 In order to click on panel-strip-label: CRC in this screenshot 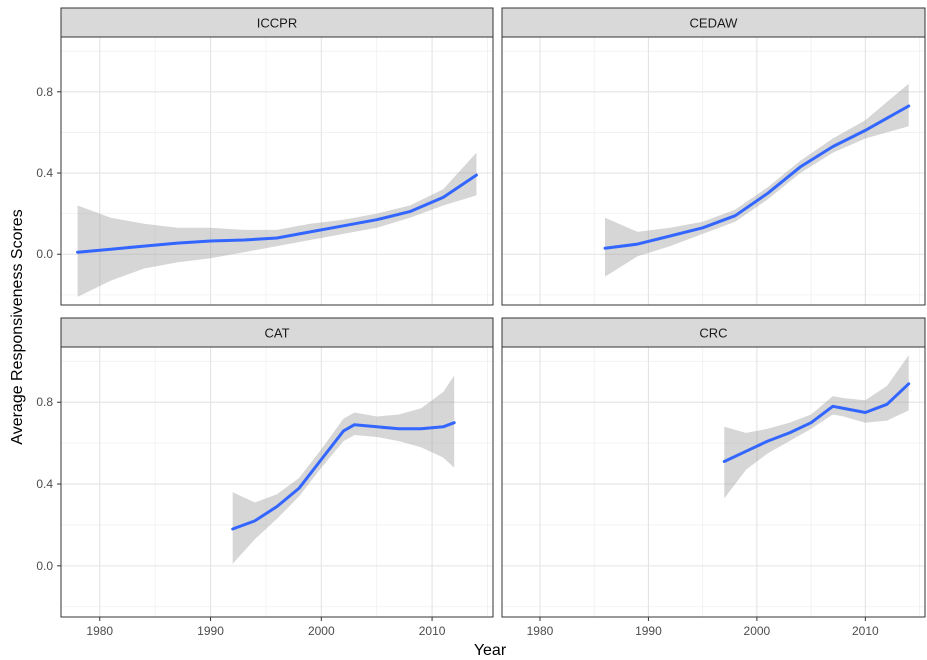, I will do `click(713, 333)`.